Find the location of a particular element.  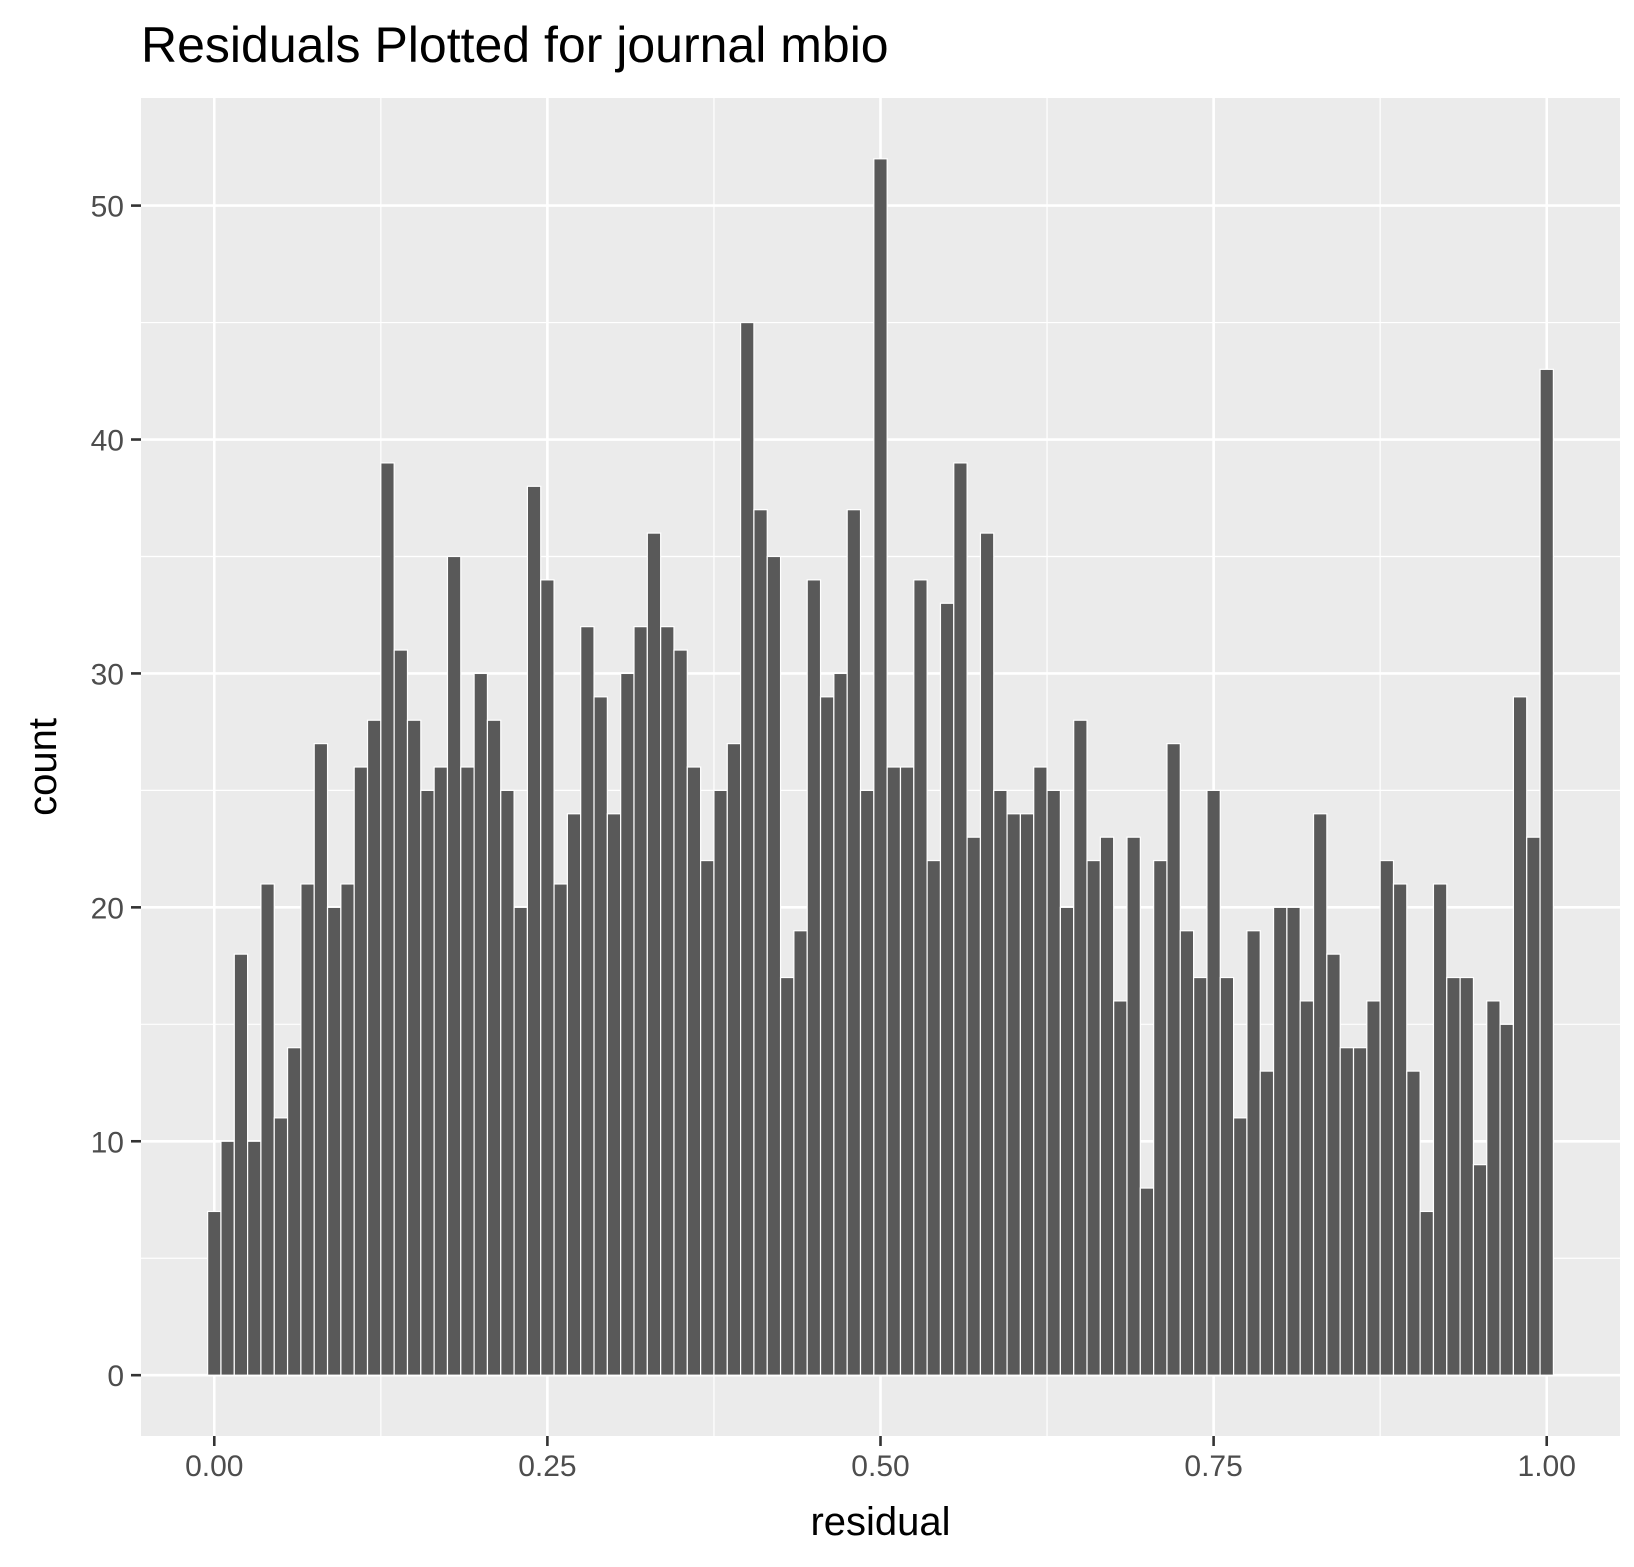

y-tick-label: 10 is located at coordinates (107, 1142).